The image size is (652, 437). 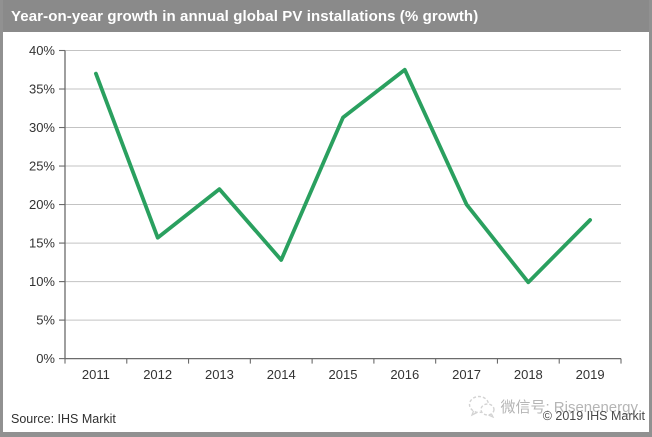 What do you see at coordinates (42, 243) in the screenshot?
I see `y-axis-label: 15%` at bounding box center [42, 243].